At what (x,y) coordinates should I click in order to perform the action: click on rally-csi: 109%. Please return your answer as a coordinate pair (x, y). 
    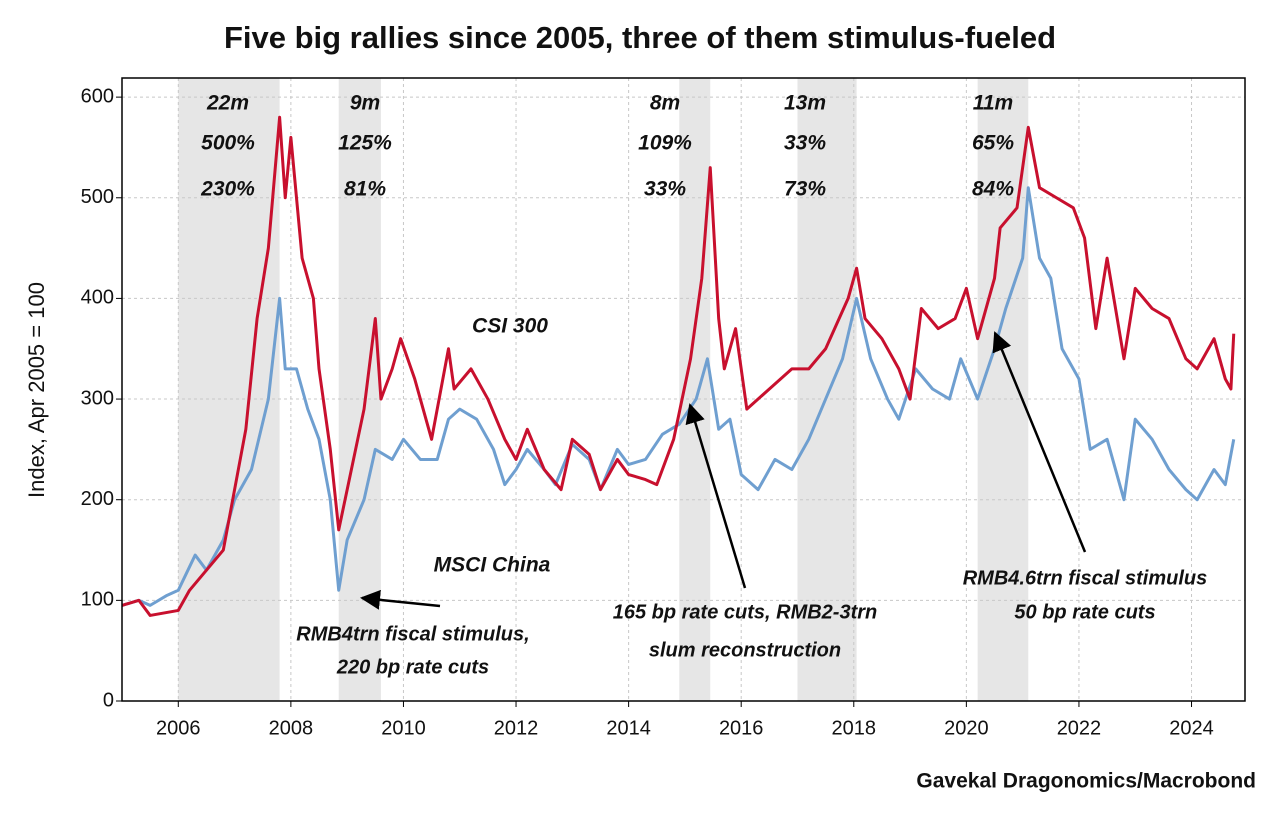
    Looking at the image, I should click on (665, 143).